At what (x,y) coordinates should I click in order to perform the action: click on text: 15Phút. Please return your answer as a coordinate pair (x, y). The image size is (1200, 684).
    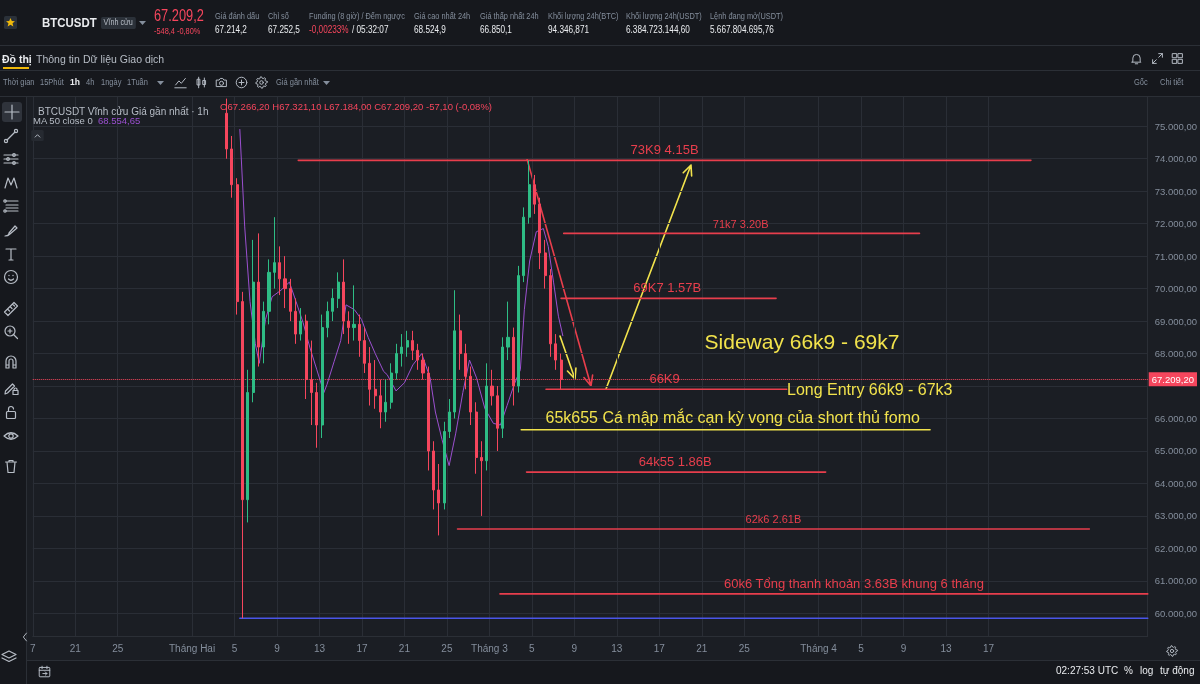
    Looking at the image, I should click on (52, 82).